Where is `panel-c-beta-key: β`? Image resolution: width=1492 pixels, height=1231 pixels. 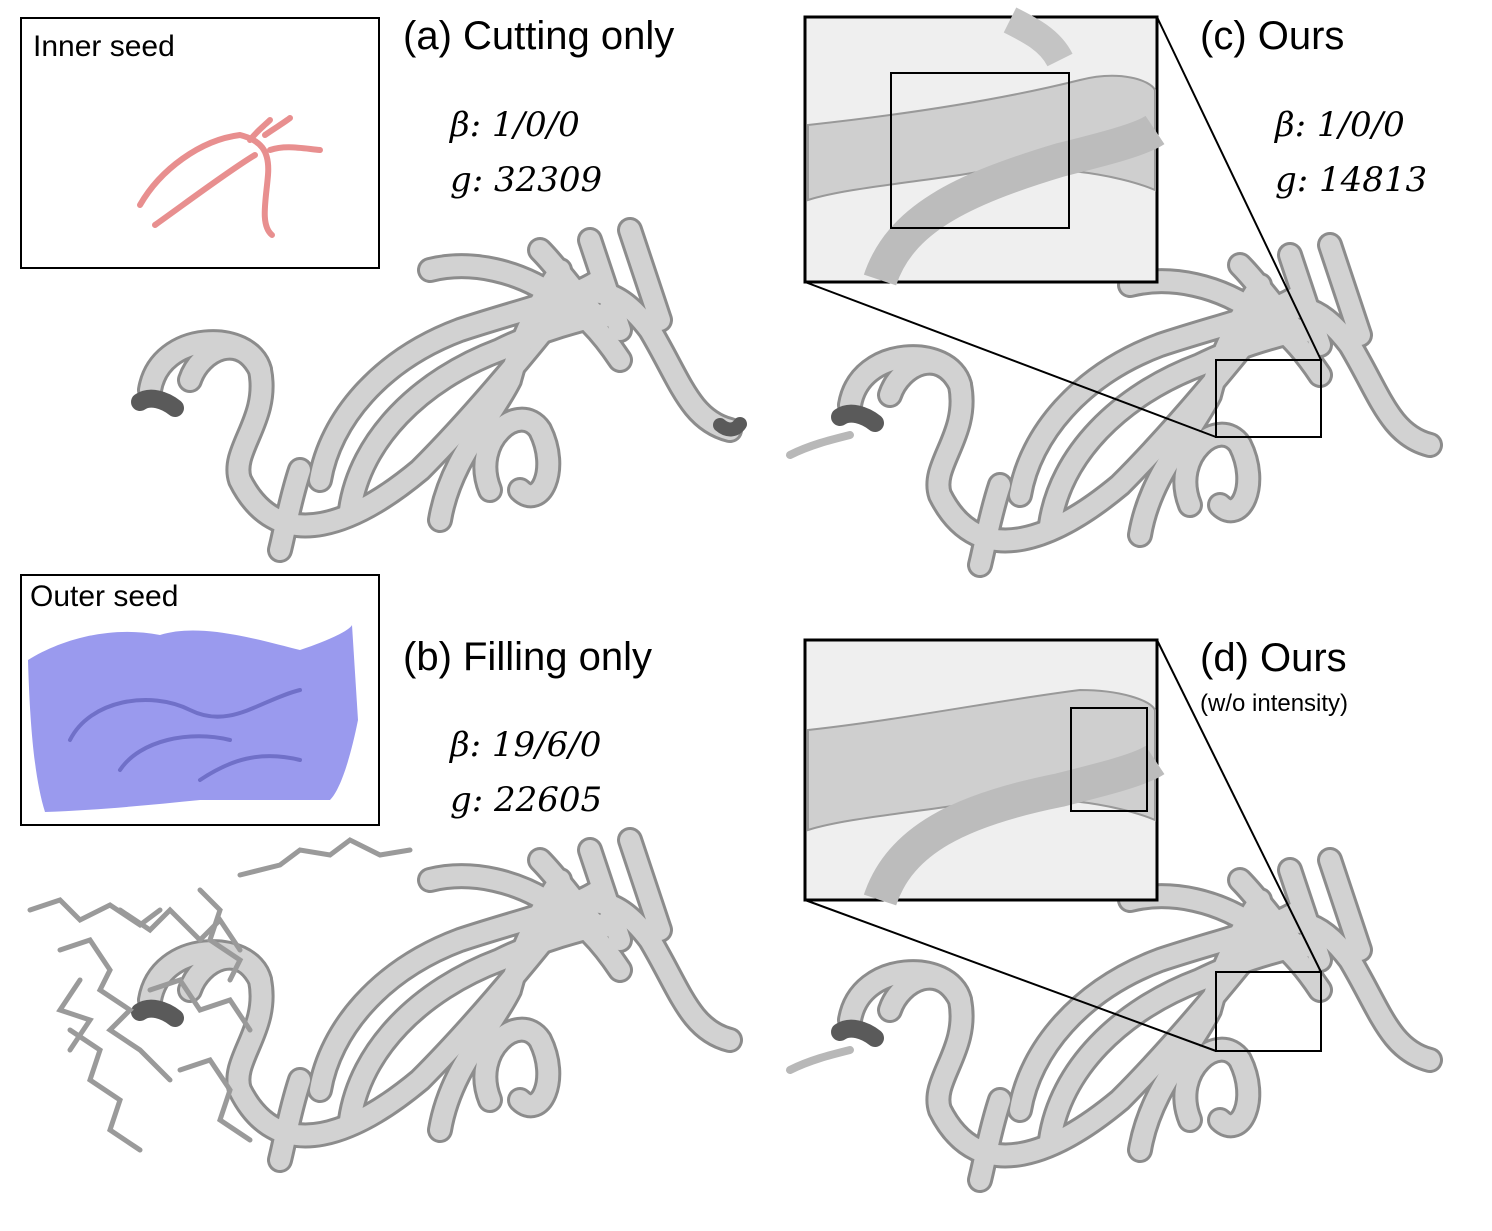 panel-c-beta-key: β is located at coordinates (1285, 125).